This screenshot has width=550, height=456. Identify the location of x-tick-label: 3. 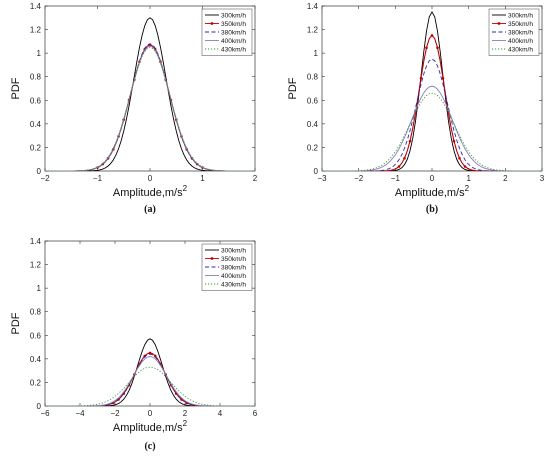
(542, 178).